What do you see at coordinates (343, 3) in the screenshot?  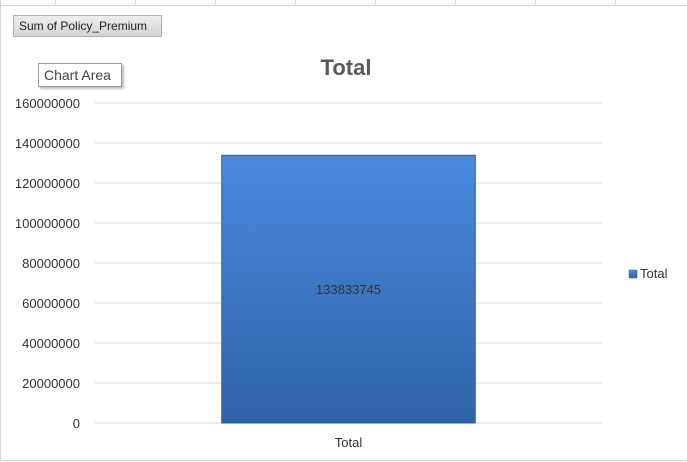 I see `sheet-column-grid` at bounding box center [343, 3].